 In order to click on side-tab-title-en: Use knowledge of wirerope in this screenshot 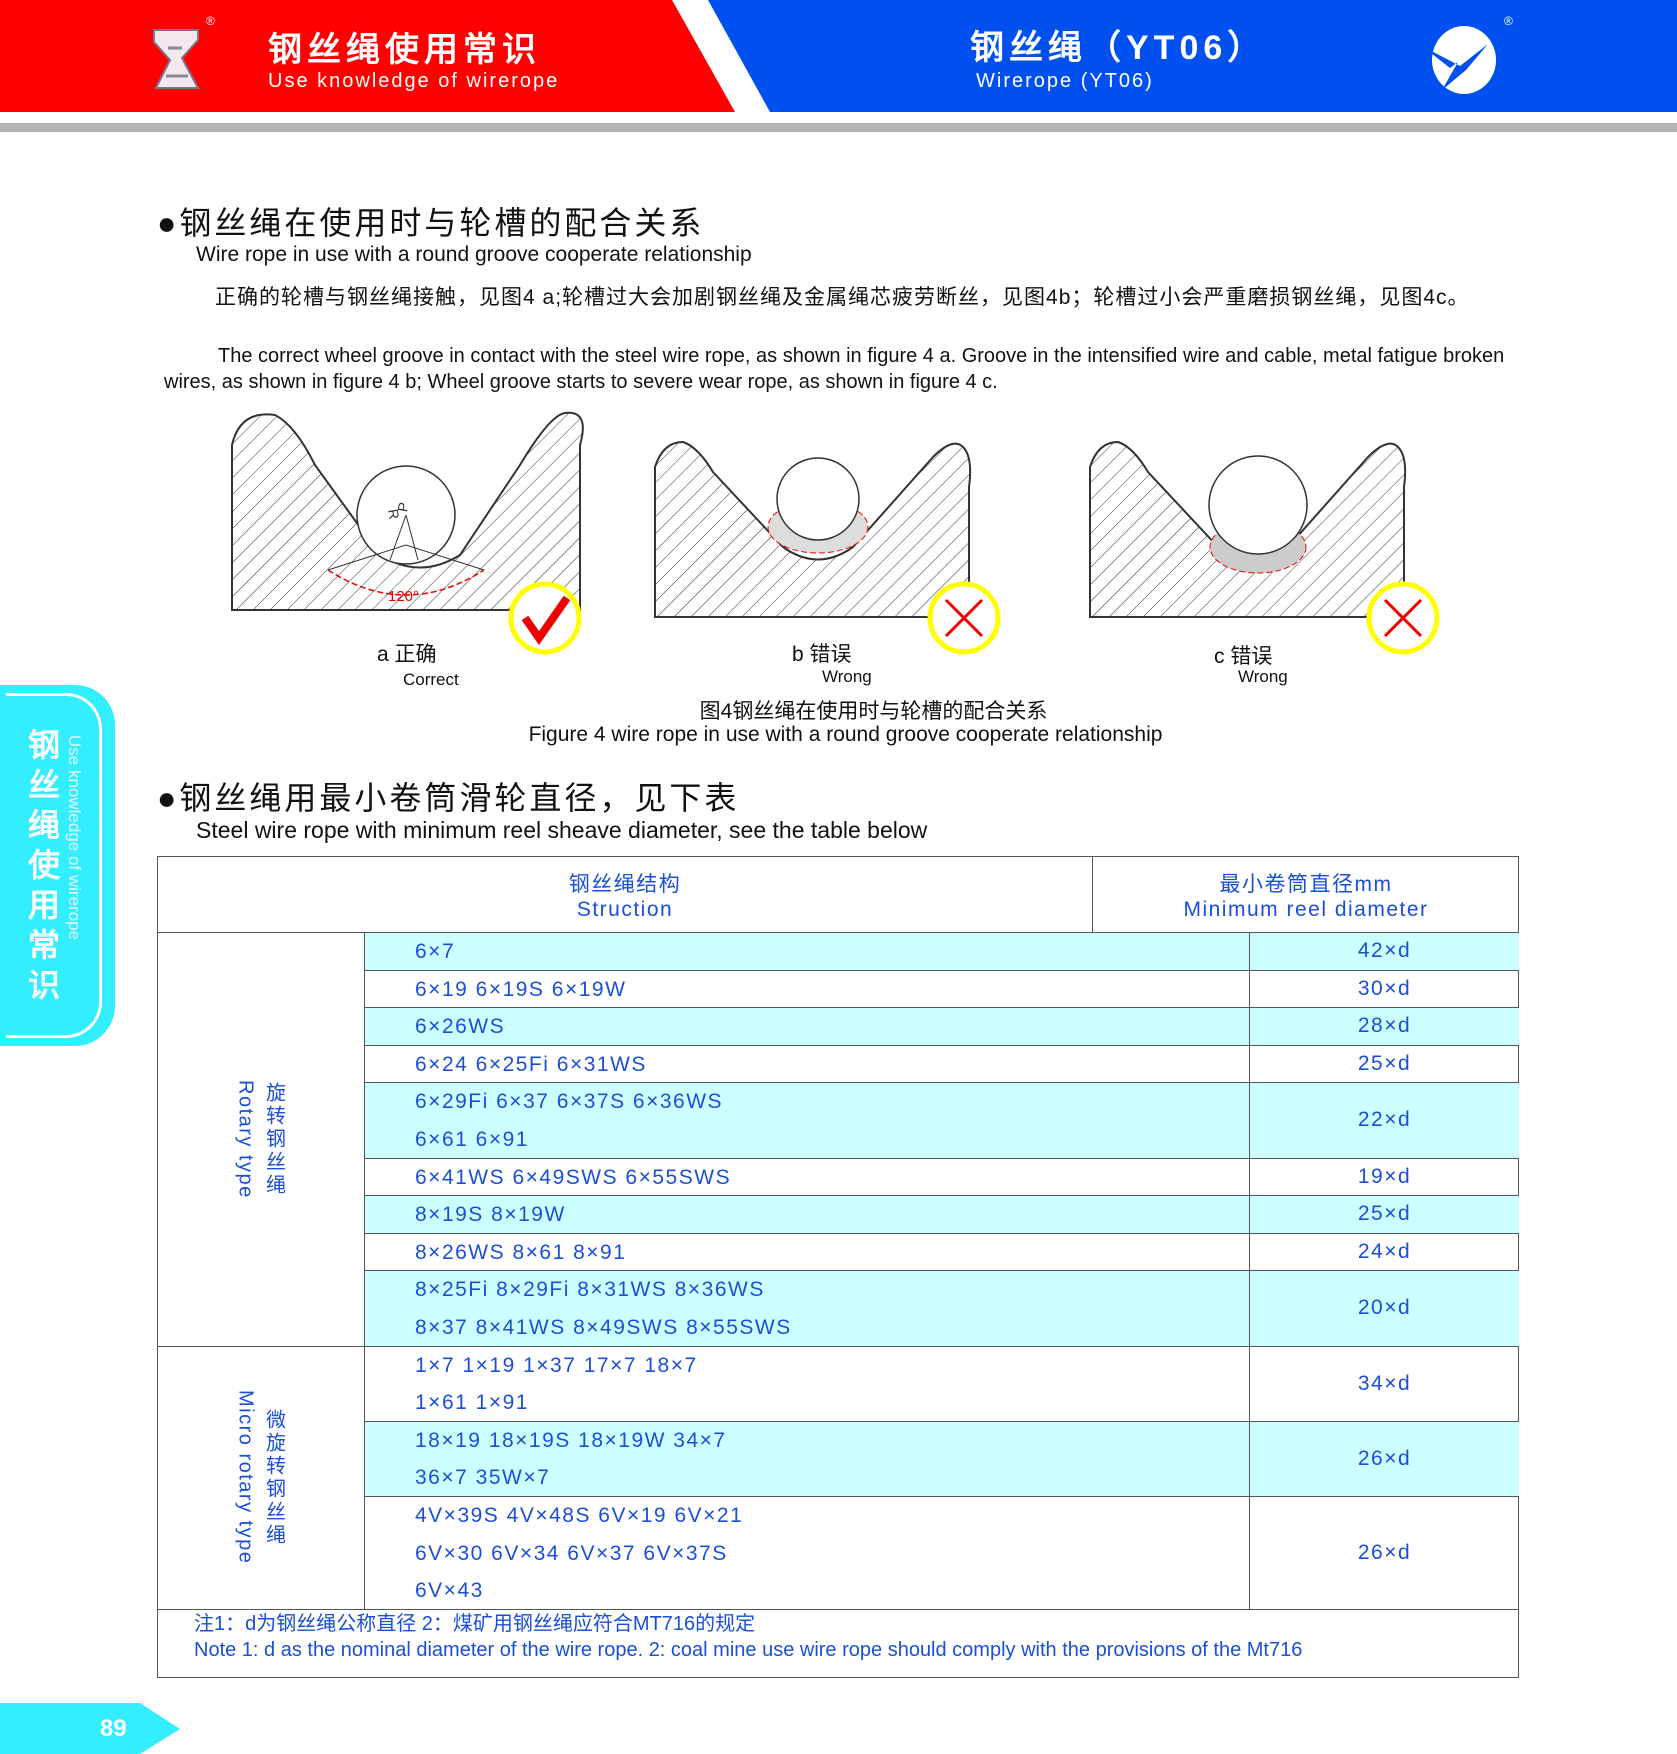, I will do `click(74, 838)`.